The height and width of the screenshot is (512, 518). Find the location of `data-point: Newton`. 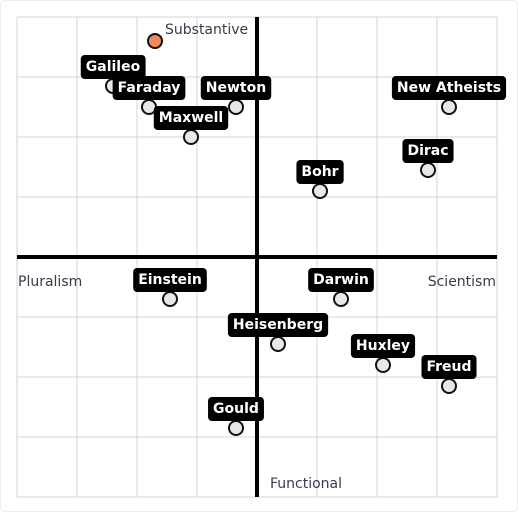

data-point: Newton is located at coordinates (236, 95).